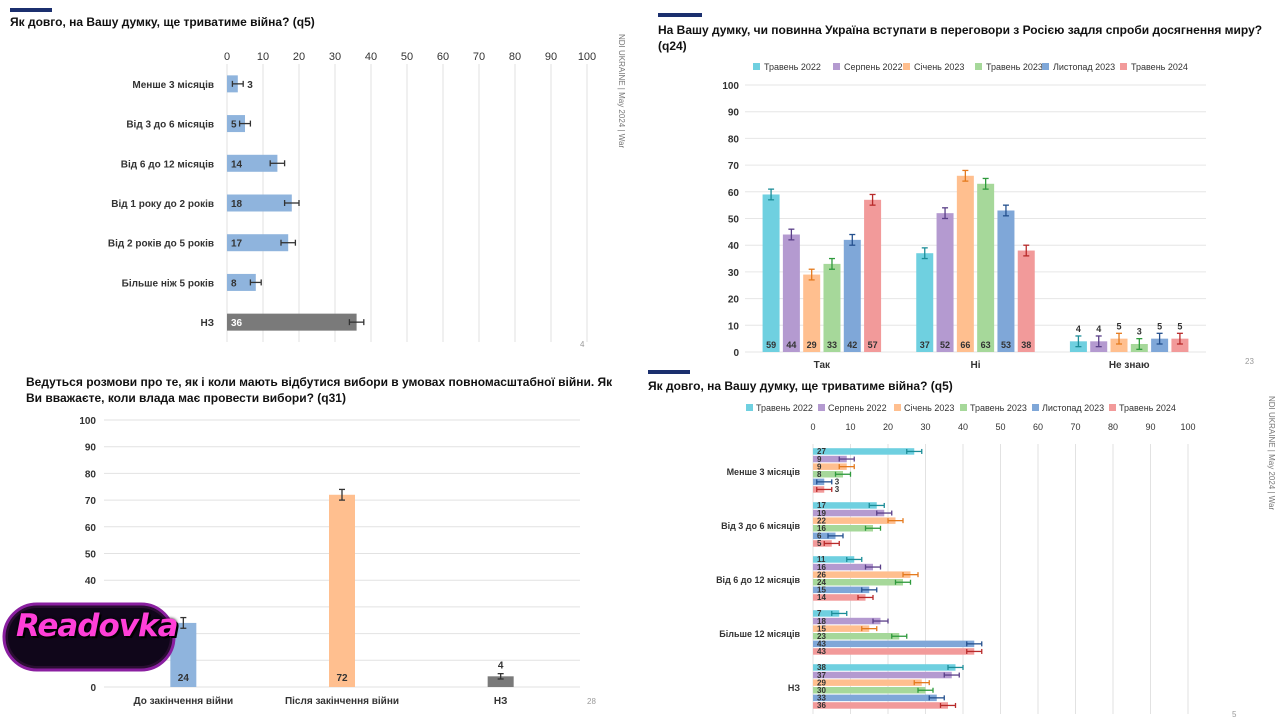  Describe the element at coordinates (925, 427) in the screenshot. I see `x-tick-label: 30` at that location.